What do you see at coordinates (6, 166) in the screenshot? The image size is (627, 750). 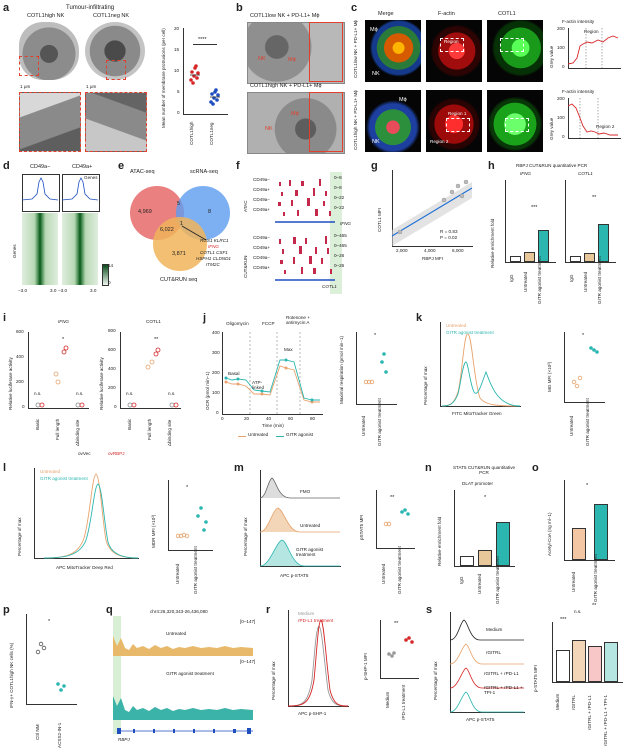 I see `panel-label-d: d` at bounding box center [6, 166].